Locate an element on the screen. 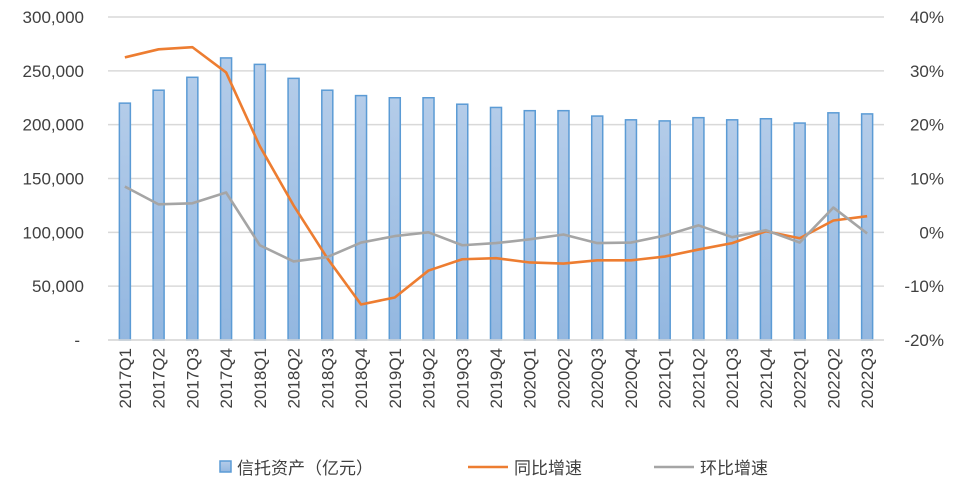 The height and width of the screenshot is (485, 957). x-tick-label: 2020Q1 is located at coordinates (530, 378).